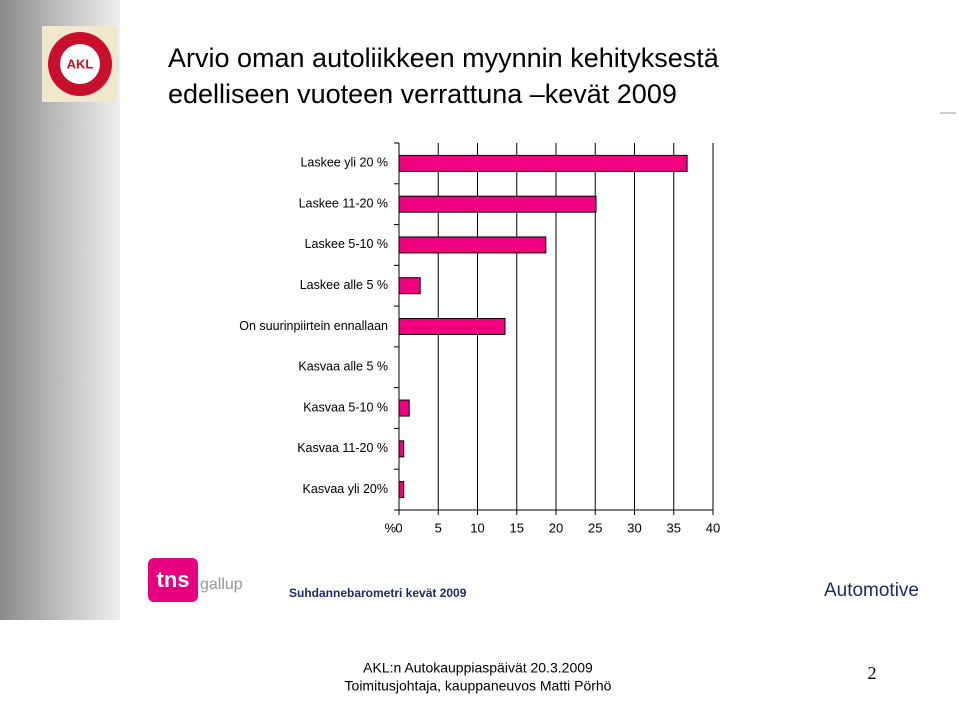 The image size is (959, 720). Describe the element at coordinates (478, 668) in the screenshot. I see `event-label: AKL:n Autokauppiaspäivät 20.3.2009` at that location.